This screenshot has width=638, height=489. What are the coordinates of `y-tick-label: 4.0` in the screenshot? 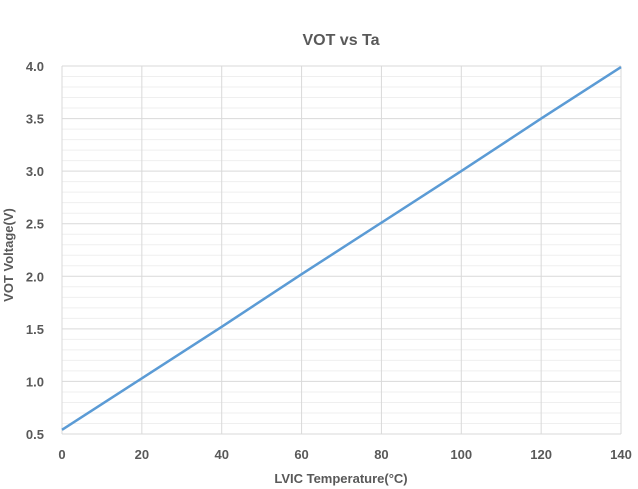 It's located at (35, 66).